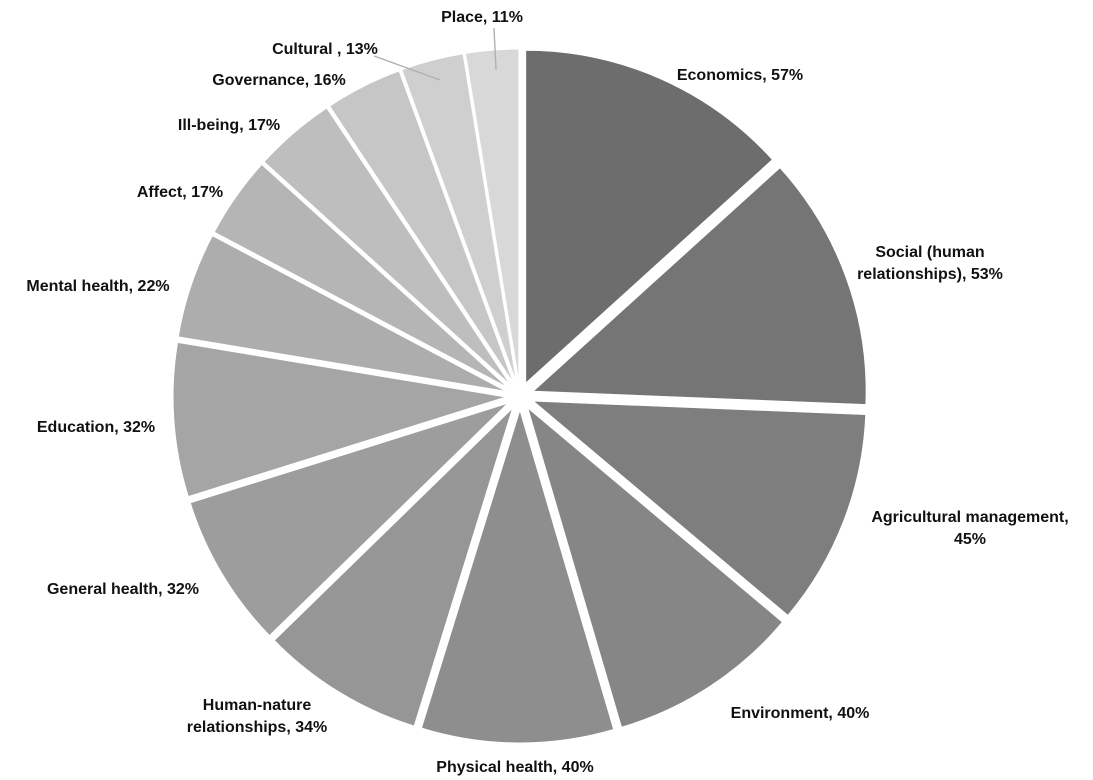 The width and height of the screenshot is (1093, 780). I want to click on slice-label: Economics, 57%, so click(740, 75).